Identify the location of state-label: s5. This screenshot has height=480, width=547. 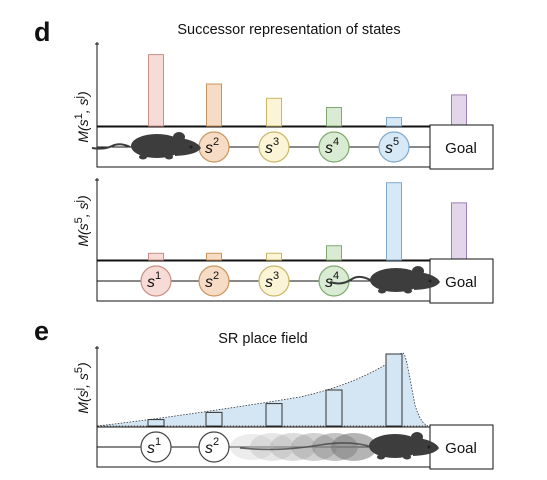
(392, 146).